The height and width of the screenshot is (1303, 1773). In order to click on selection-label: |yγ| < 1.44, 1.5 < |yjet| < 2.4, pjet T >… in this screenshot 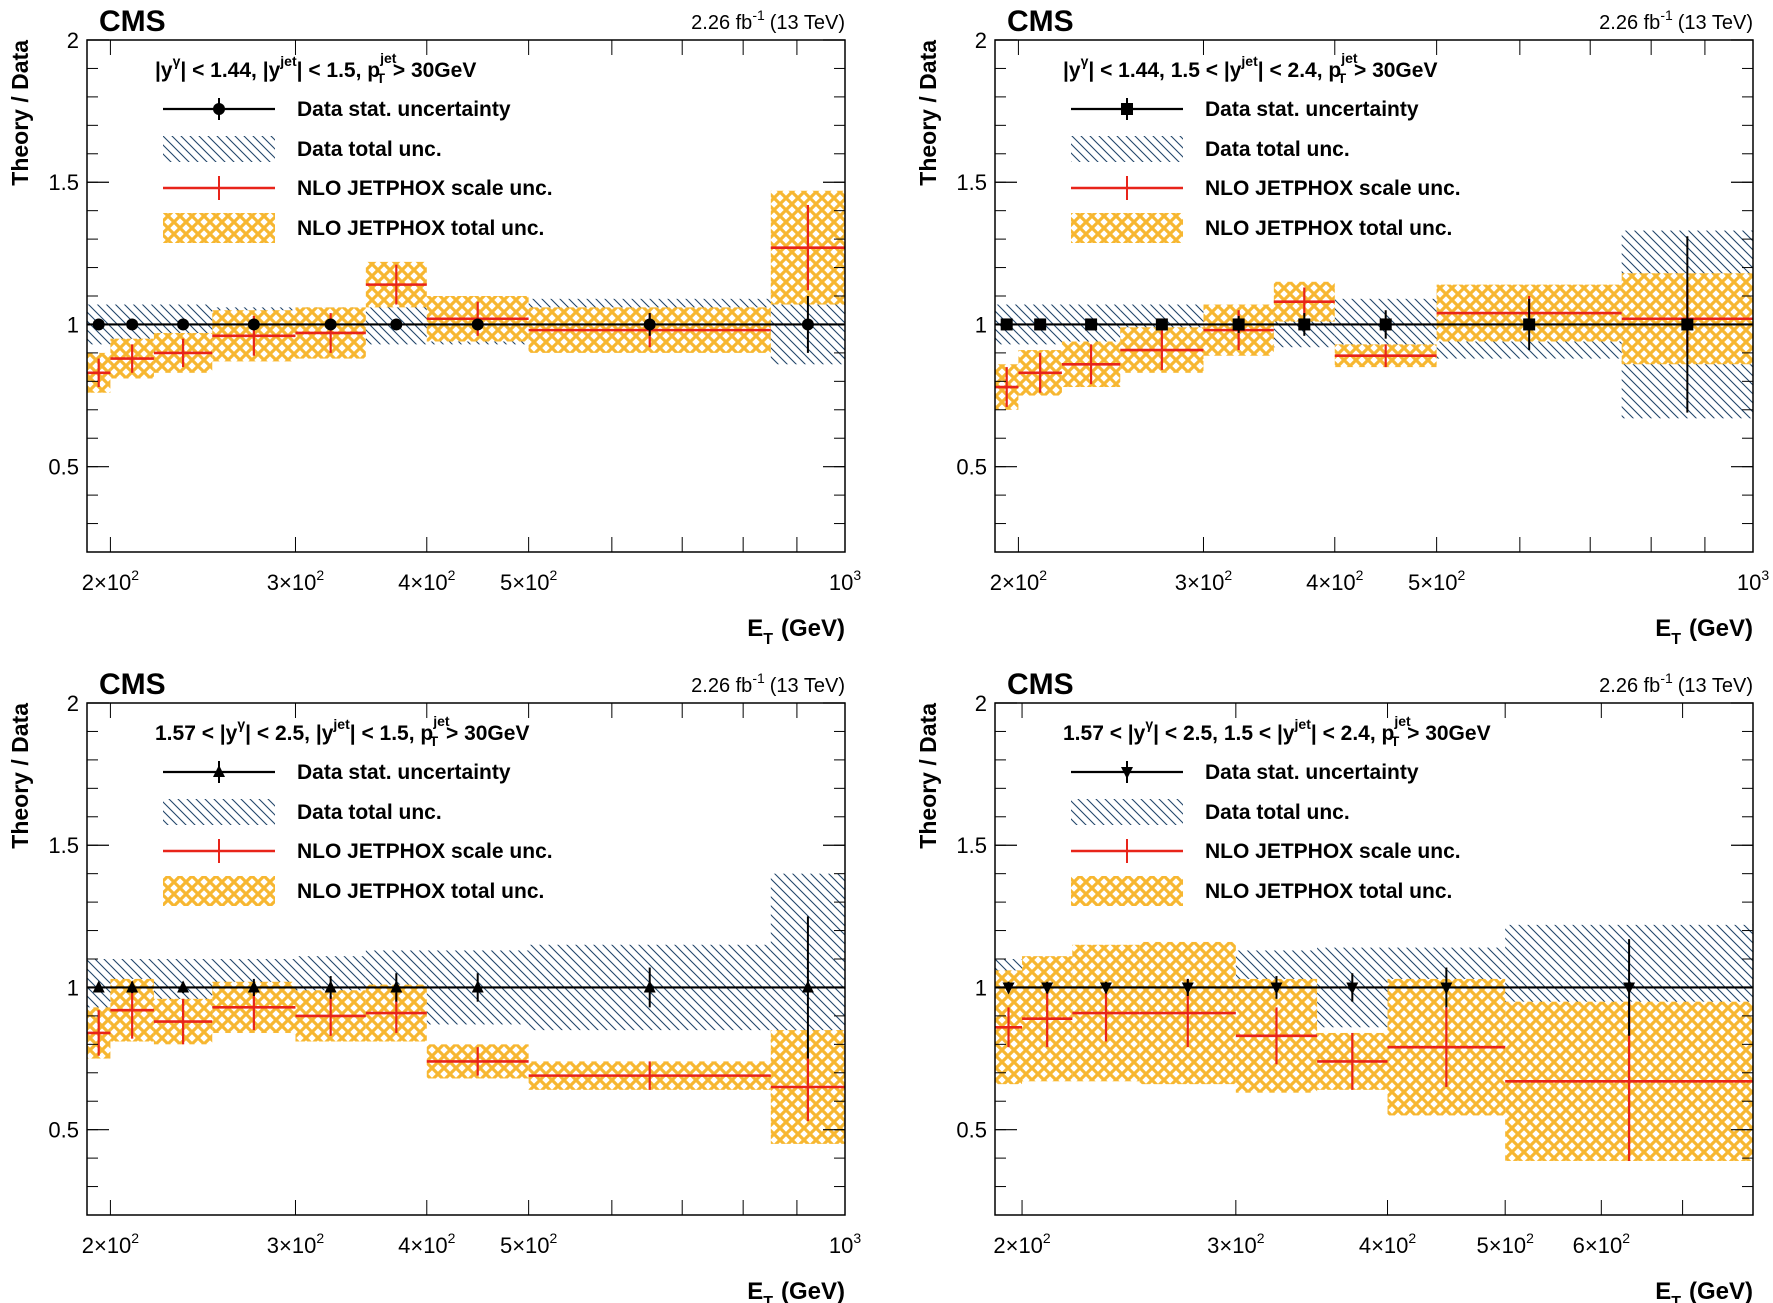, I will do `click(1250, 68)`.